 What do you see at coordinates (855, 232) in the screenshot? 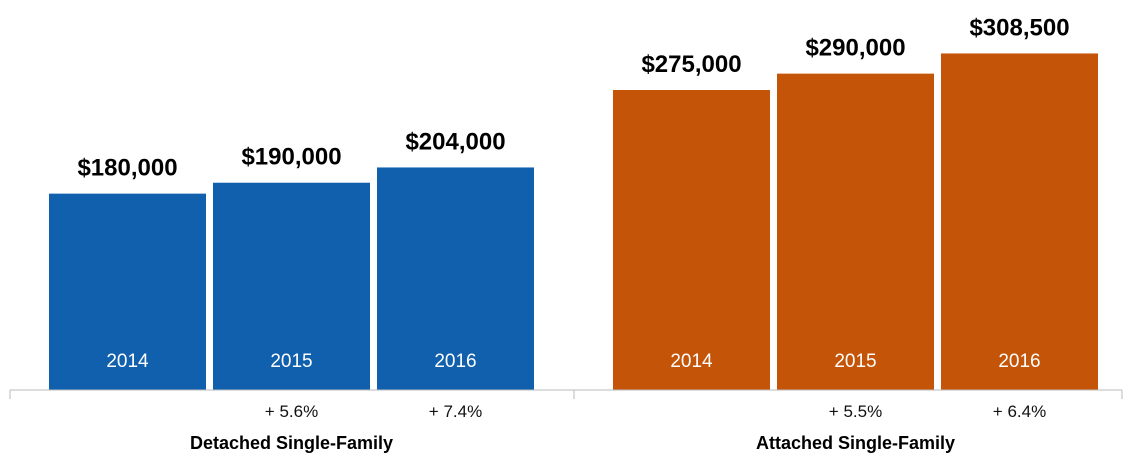
I see `bar-g1-2015` at bounding box center [855, 232].